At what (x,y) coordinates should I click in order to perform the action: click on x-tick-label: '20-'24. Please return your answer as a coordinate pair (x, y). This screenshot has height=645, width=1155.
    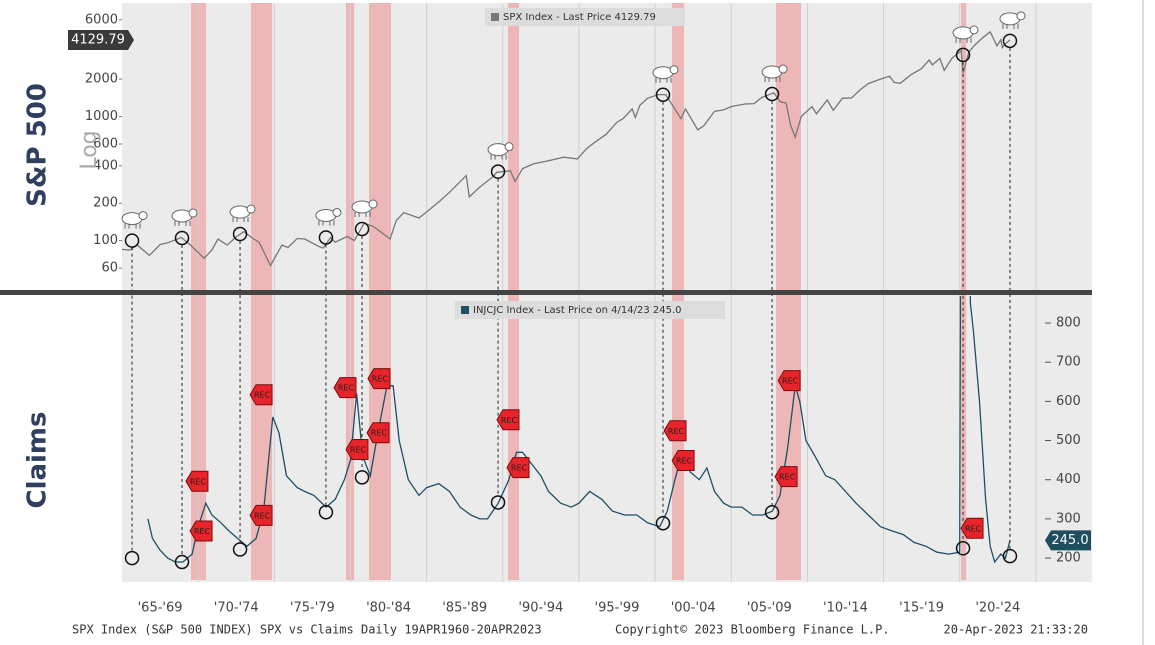
    Looking at the image, I should click on (997, 608).